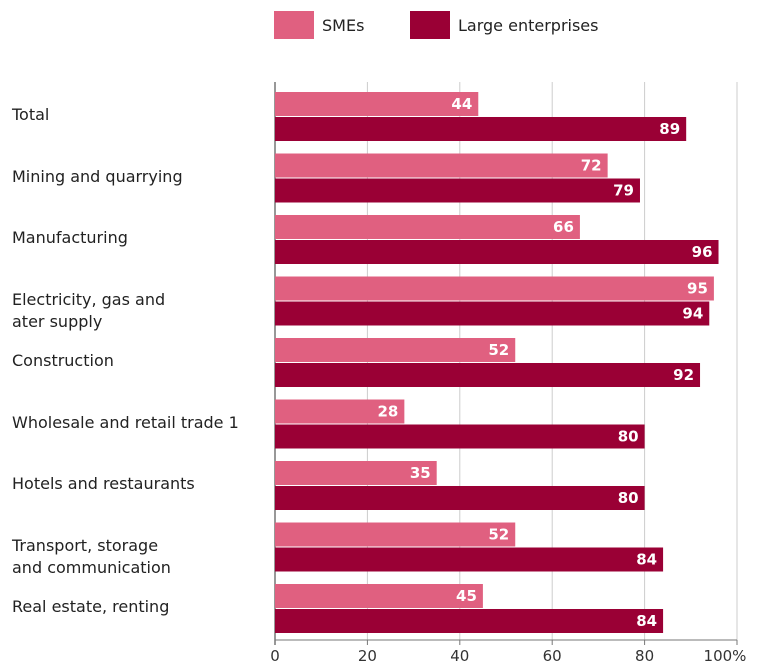 Image resolution: width=769 pixels, height=663 pixels. What do you see at coordinates (387, 412) in the screenshot?
I see `data-label-smes-5: 28` at bounding box center [387, 412].